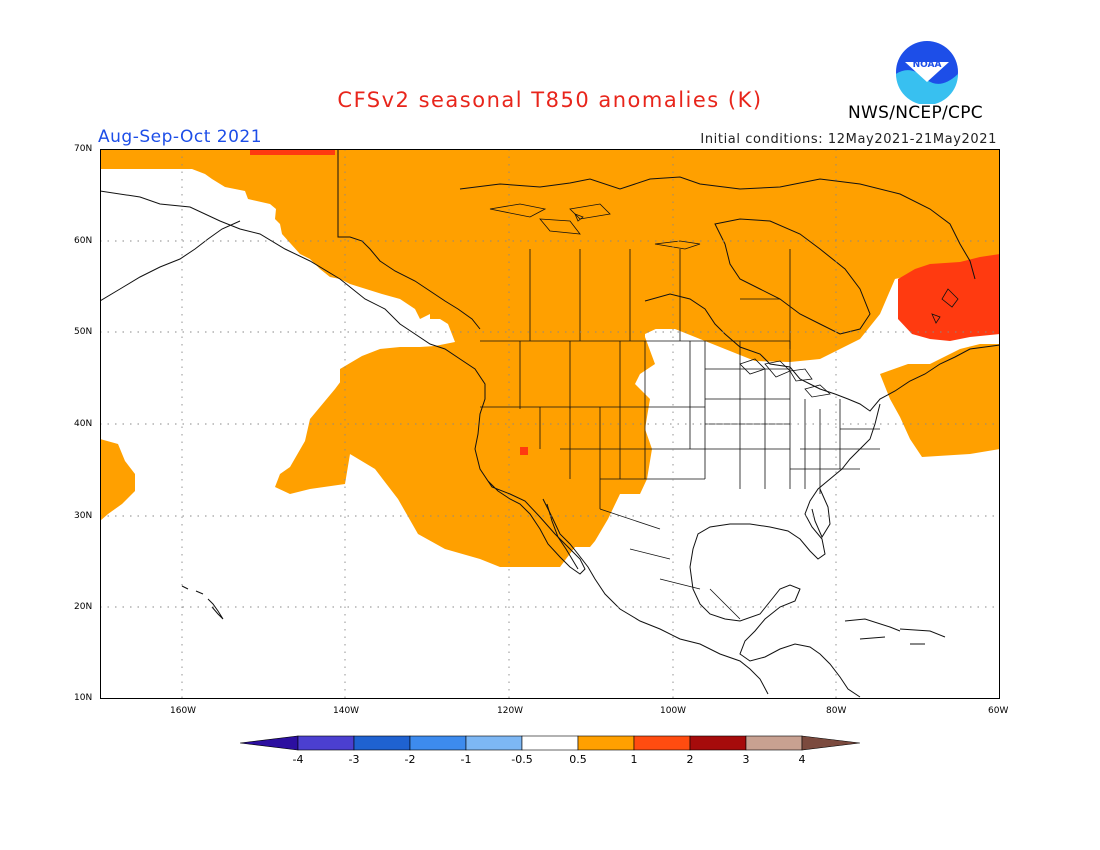 Image resolution: width=1100 pixels, height=850 pixels. Describe the element at coordinates (510, 711) in the screenshot. I see `lon-label-120w: 120W` at that location.